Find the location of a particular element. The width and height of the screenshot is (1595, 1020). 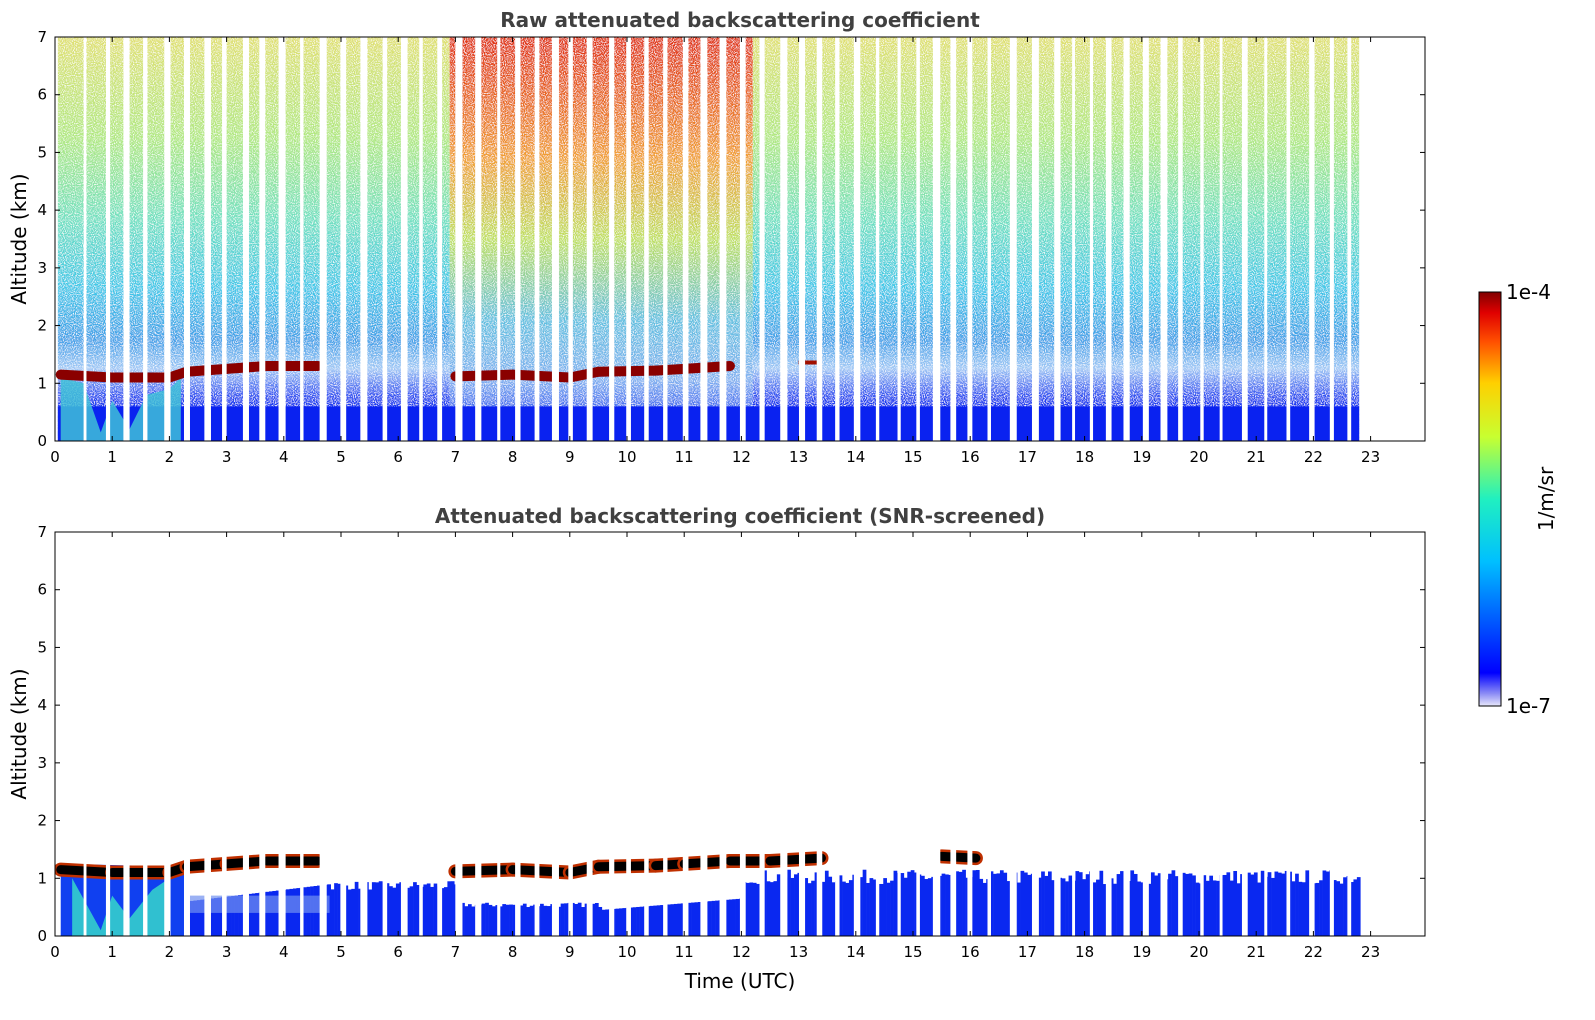

x-tick-label: 14 is located at coordinates (855, 952).